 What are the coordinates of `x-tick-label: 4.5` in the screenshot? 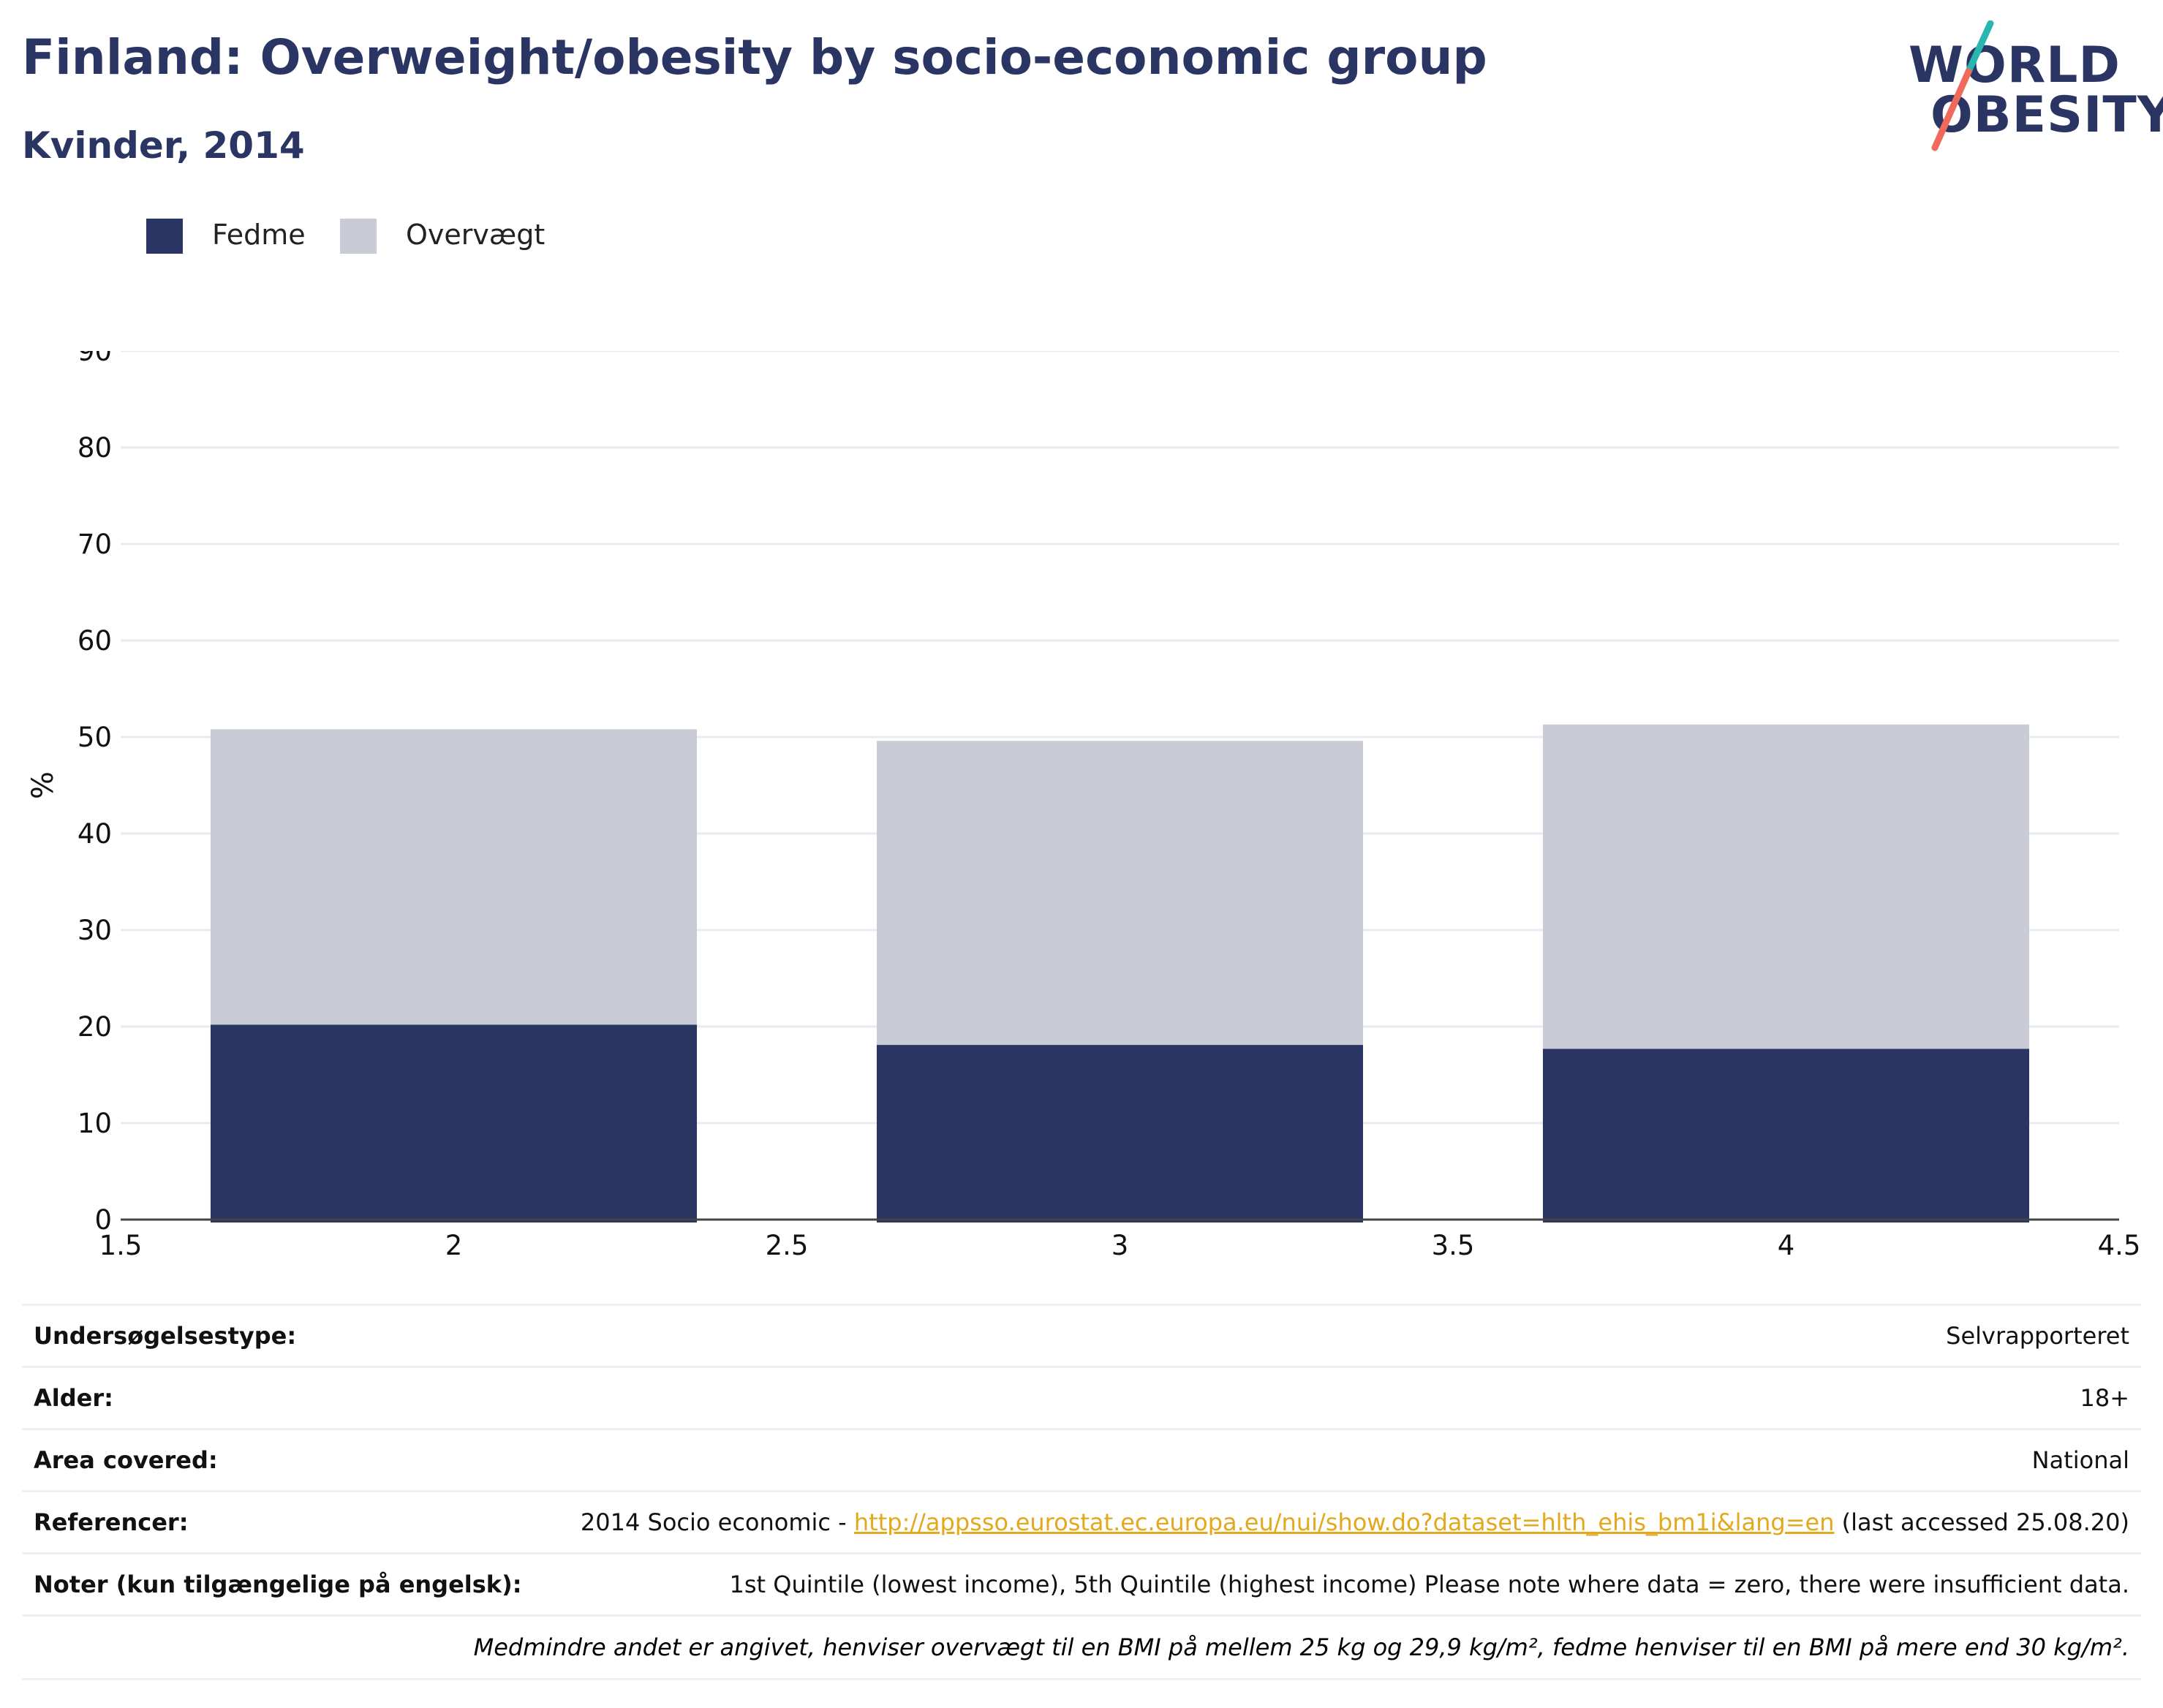 It's located at (2119, 1245).